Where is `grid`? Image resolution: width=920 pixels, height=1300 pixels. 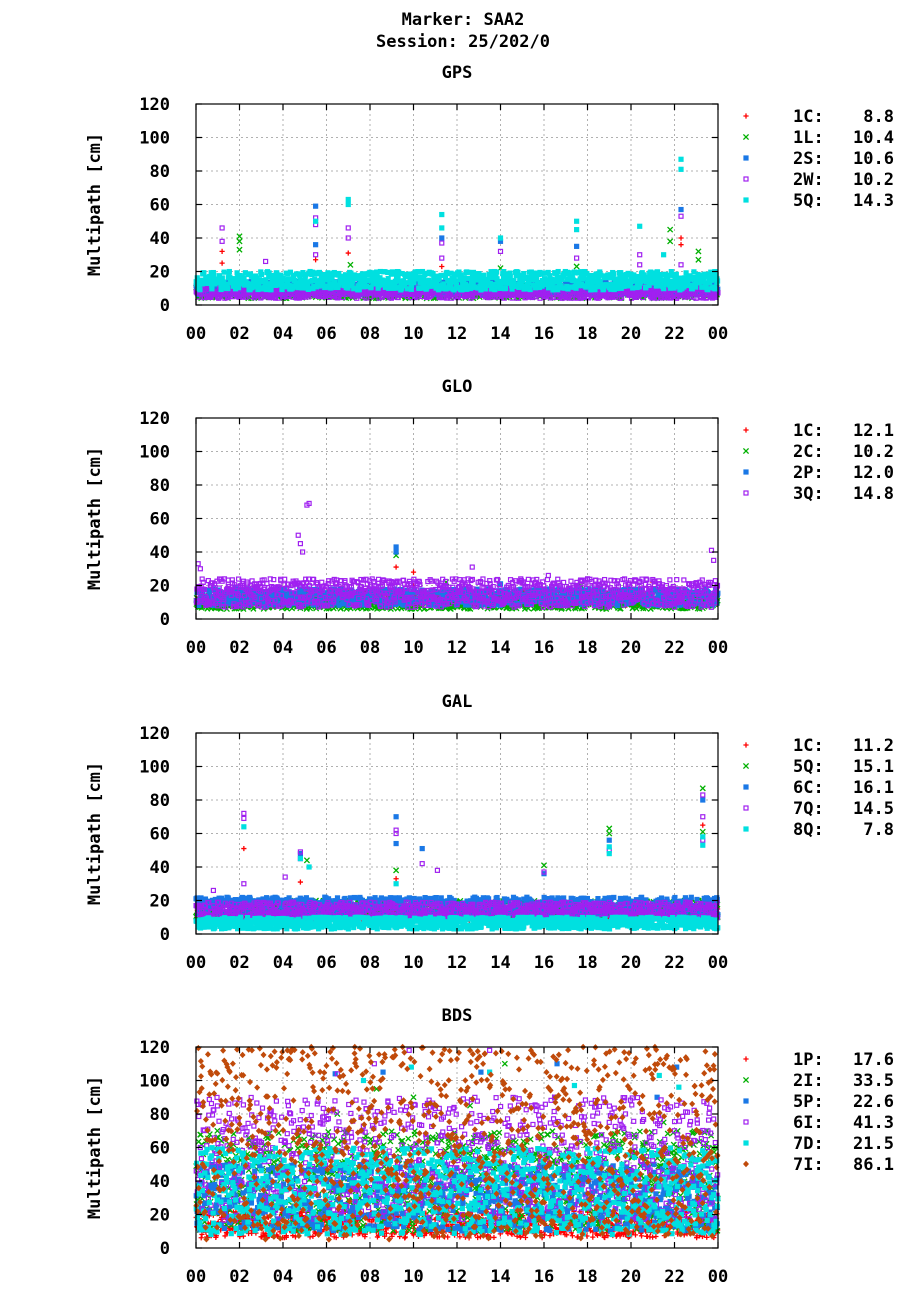
grid is located at coordinates (457, 204).